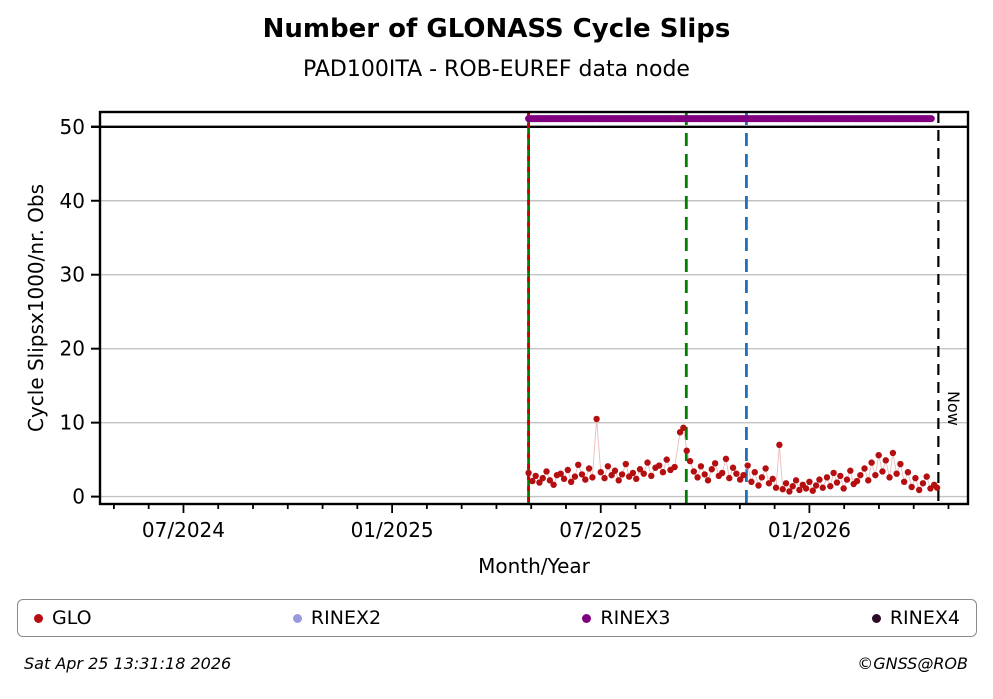 The height and width of the screenshot is (699, 993). I want to click on svg-text: 01/2025, so click(392, 530).